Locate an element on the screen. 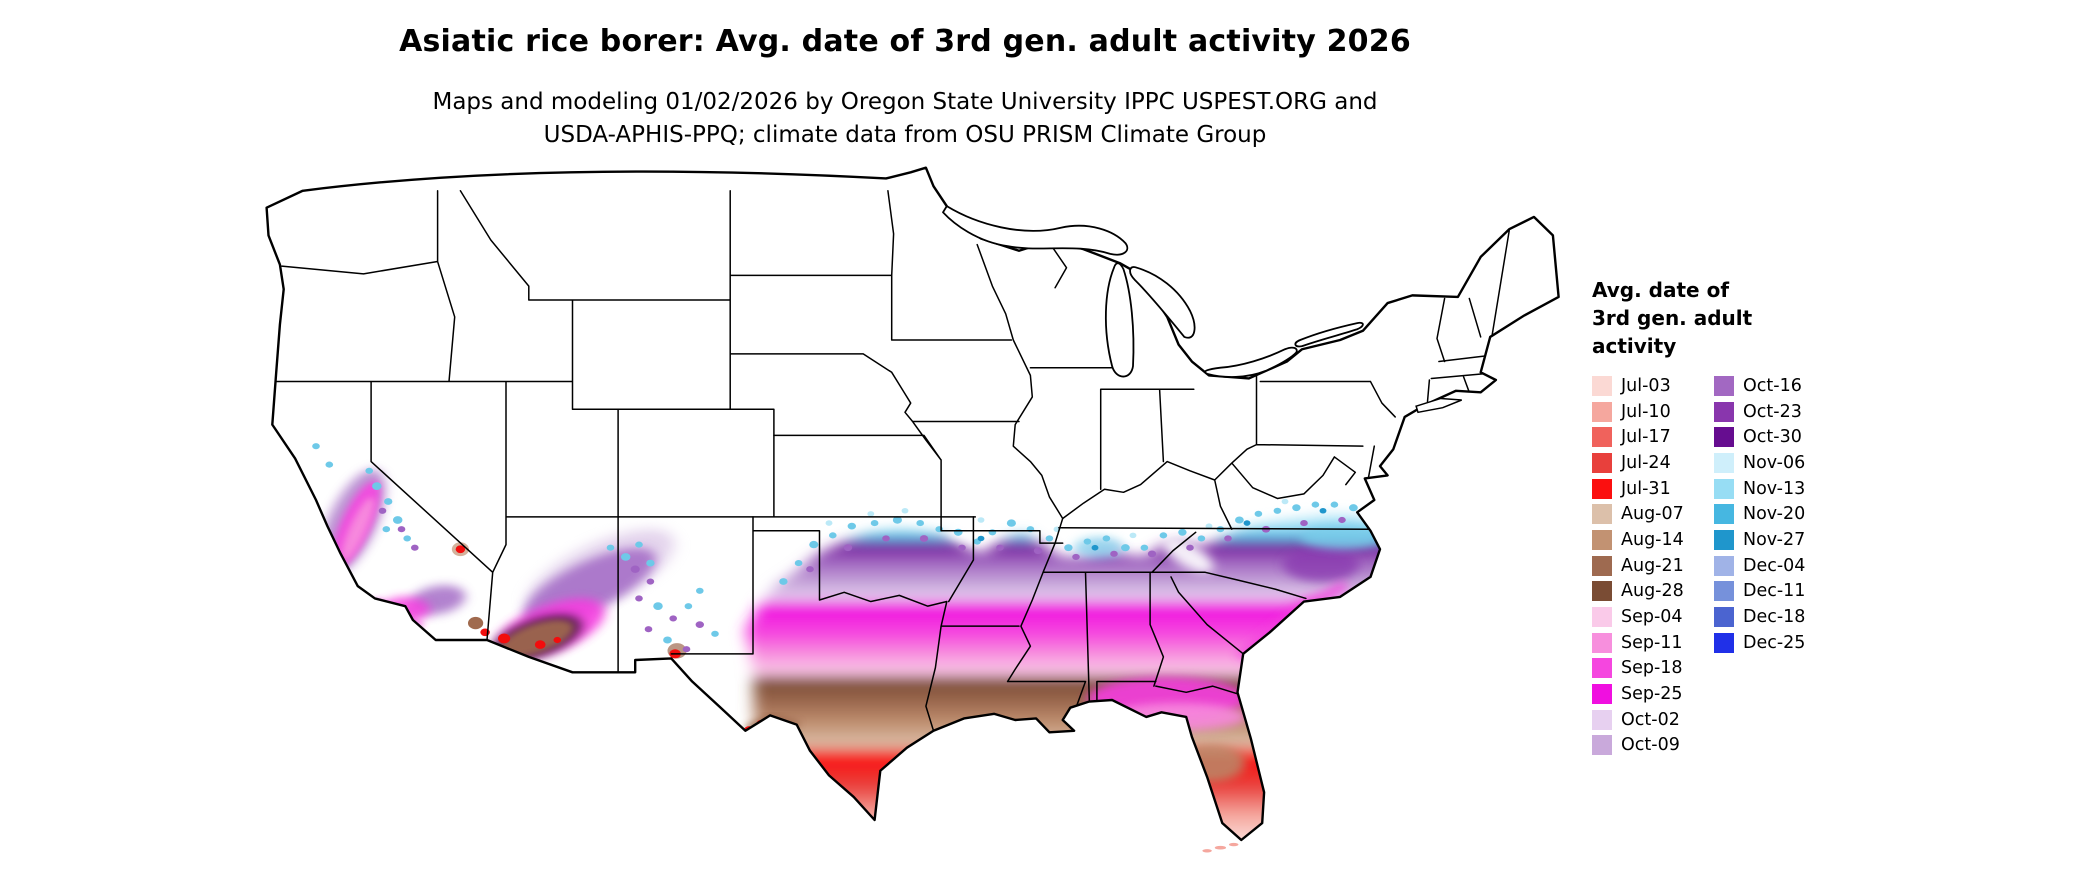 The width and height of the screenshot is (2100, 892). legend-item: Sep-25 is located at coordinates (1646, 694).